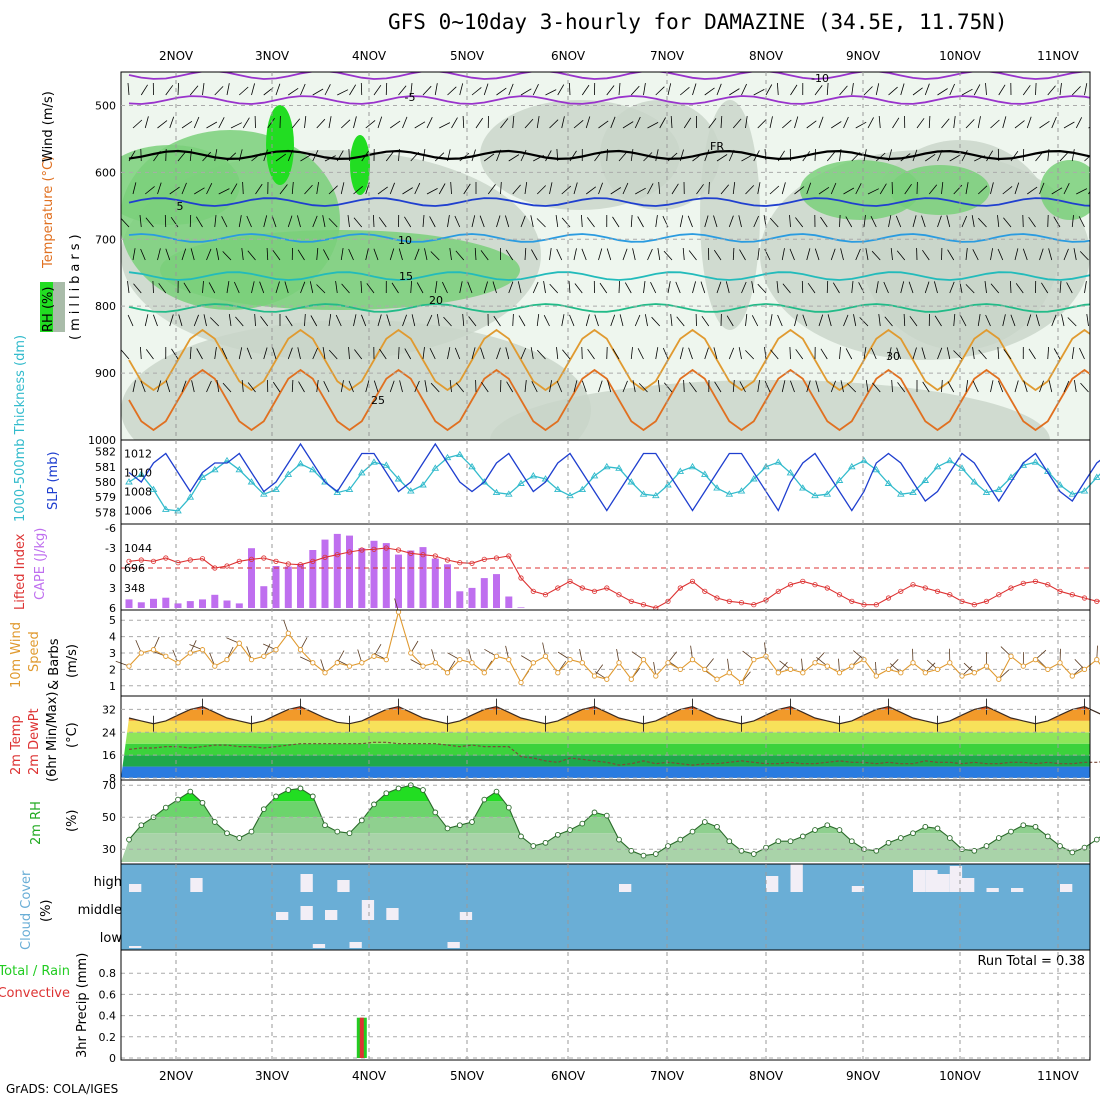 The image size is (1100, 1100). Describe the element at coordinates (356, 380) in the screenshot. I see `rh-grey-shade` at that location.